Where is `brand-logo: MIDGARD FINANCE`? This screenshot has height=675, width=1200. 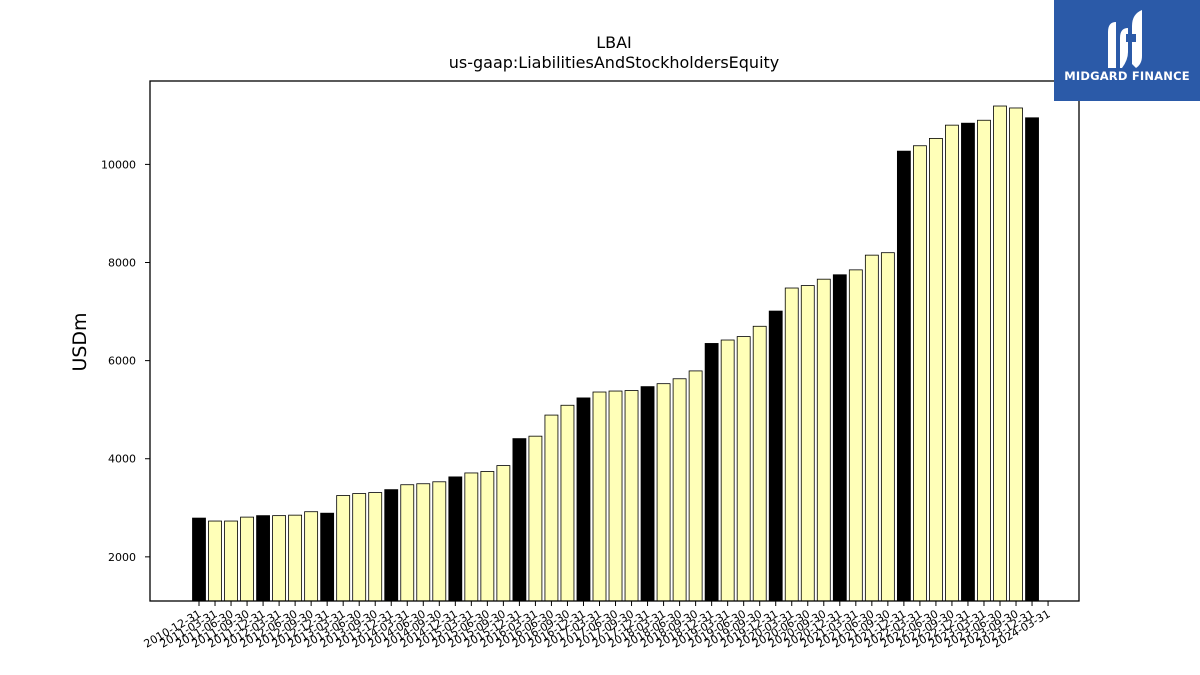
brand-logo: MIDGARD FINANCE is located at coordinates (1127, 50).